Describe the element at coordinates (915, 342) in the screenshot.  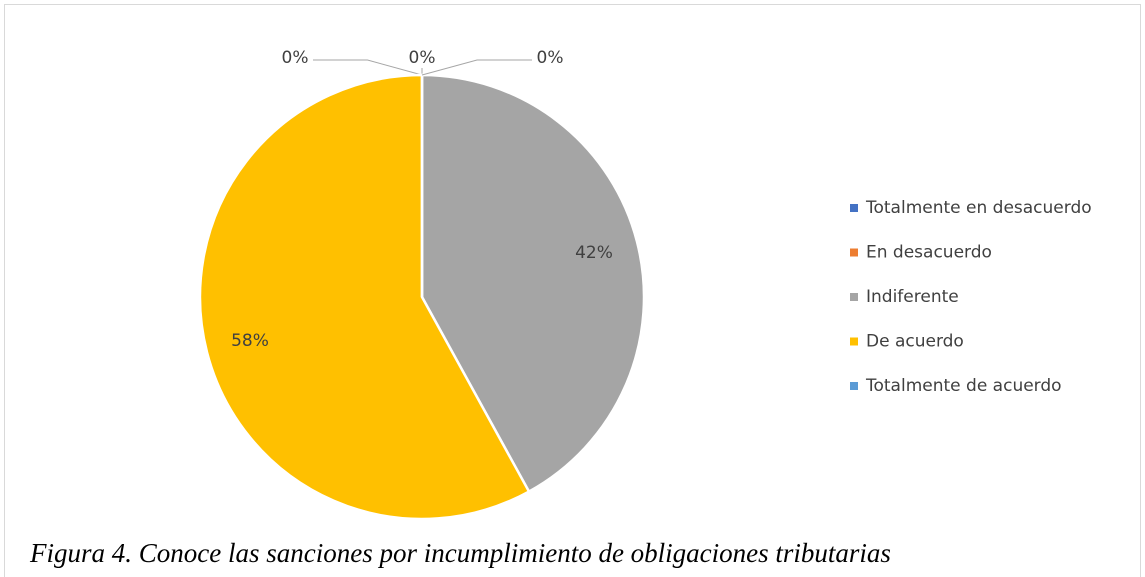
I see `legend-label: De acuerdo` at that location.